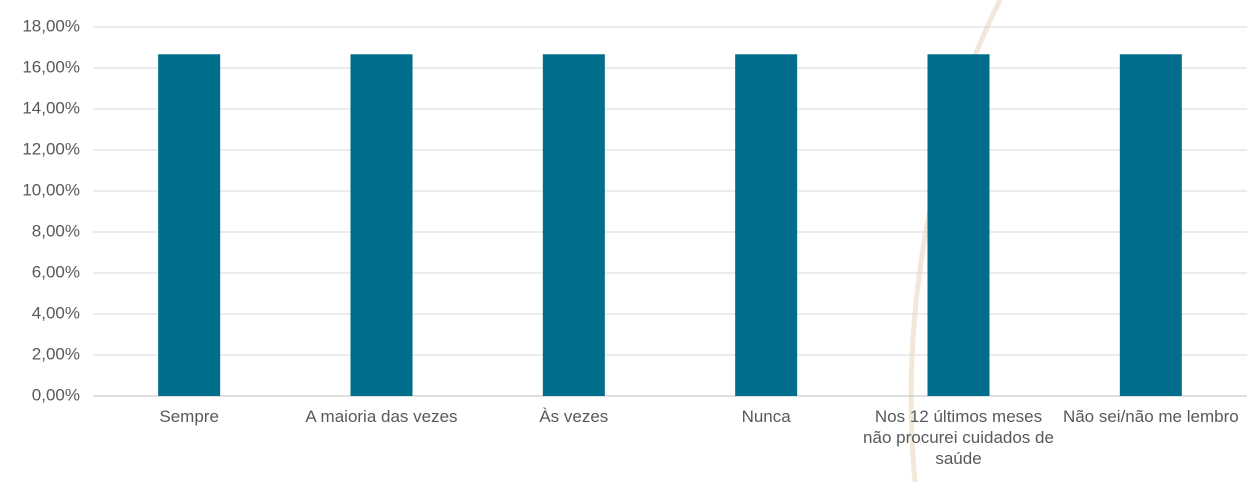 This screenshot has width=1247, height=482. I want to click on x-tick-label-box: Sempre, so click(189, 416).